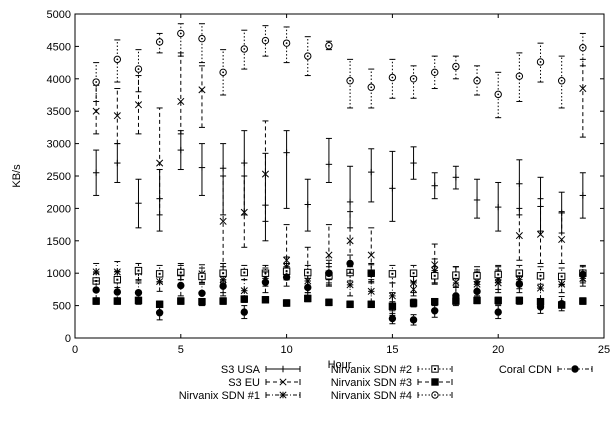  I want to click on x-tick-label: 5, so click(181, 350).